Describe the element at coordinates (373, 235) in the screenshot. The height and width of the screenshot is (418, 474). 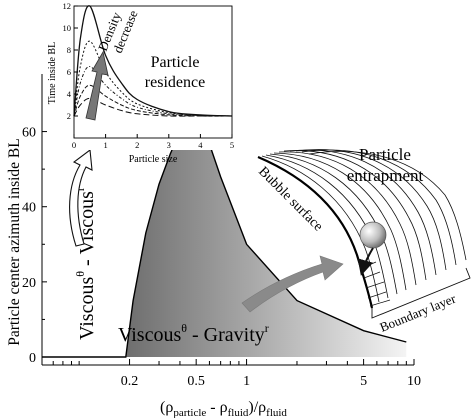
I see `particle-sphere` at that location.